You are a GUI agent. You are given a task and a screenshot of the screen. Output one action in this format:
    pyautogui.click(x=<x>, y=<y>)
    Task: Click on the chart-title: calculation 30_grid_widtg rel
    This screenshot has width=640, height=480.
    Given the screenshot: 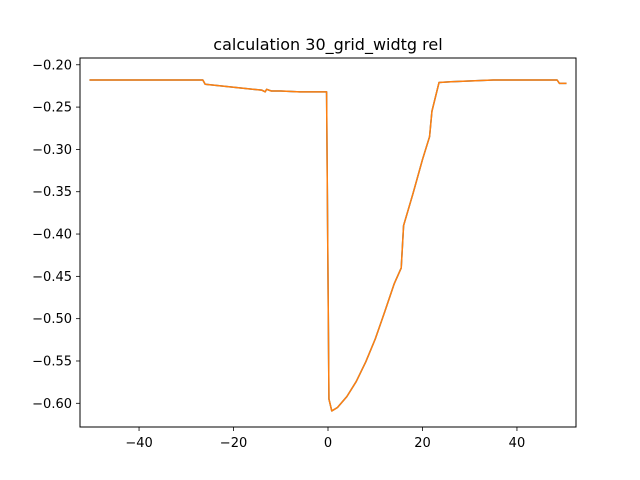 What is the action you would take?
    pyautogui.click(x=327, y=45)
    